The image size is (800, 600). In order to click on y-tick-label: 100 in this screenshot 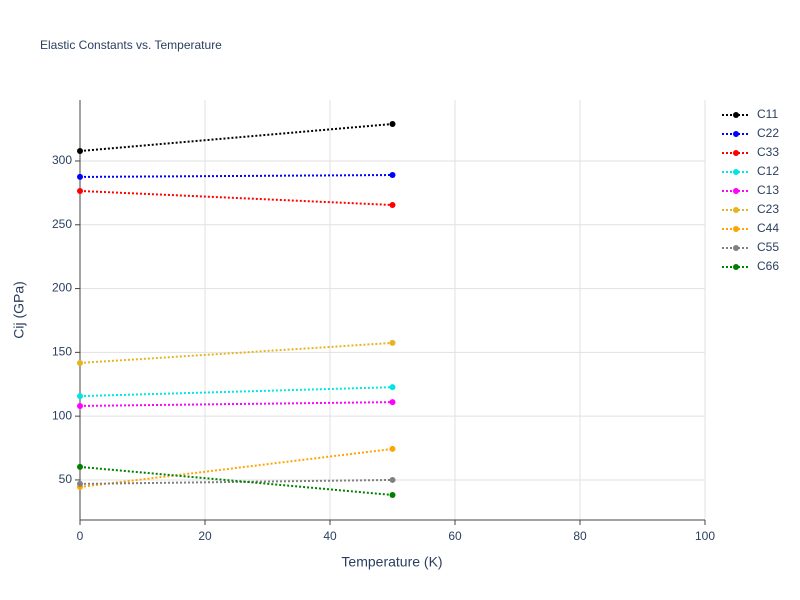, I will do `click(62, 415)`.